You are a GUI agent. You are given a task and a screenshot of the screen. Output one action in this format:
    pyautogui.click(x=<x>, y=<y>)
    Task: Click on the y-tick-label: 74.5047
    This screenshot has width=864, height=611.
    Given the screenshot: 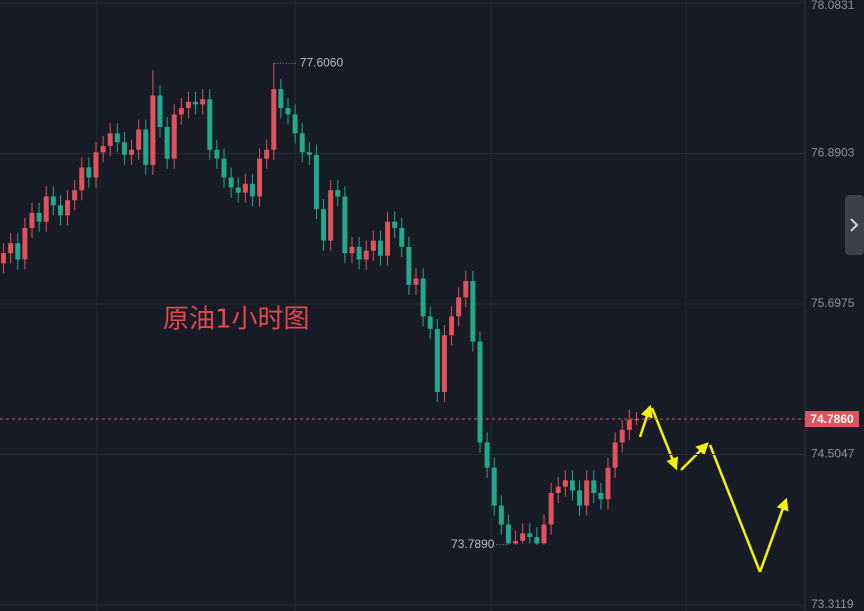 What is the action you would take?
    pyautogui.click(x=833, y=454)
    